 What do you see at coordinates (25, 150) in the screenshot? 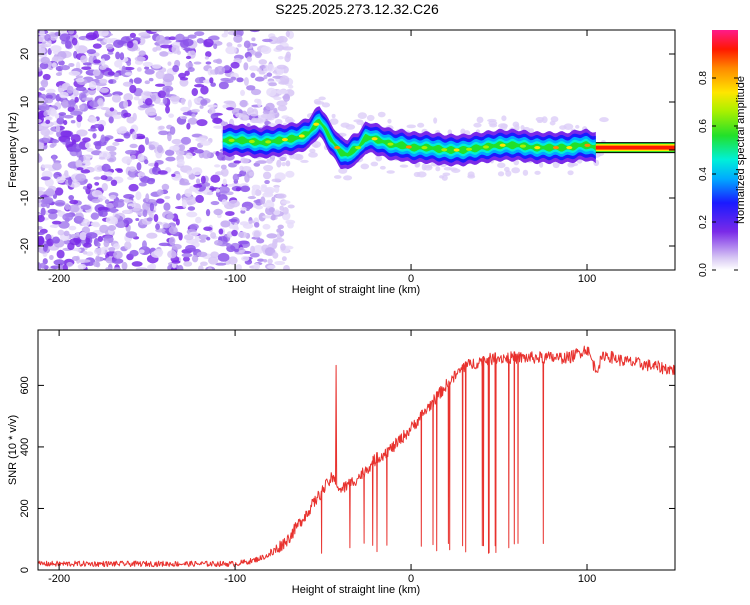
I see `y-tick-label: 0` at bounding box center [25, 150].